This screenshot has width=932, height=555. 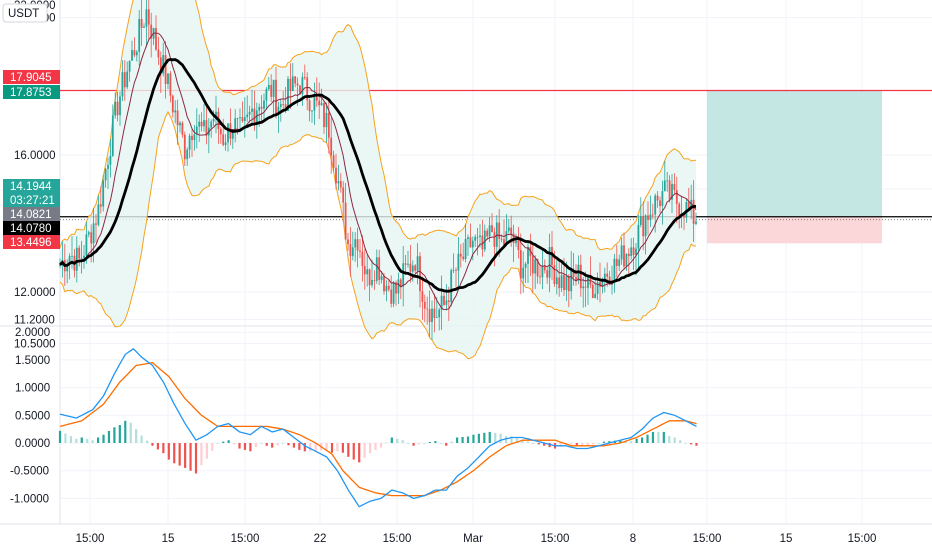 I want to click on price-badge: 13.4496, so click(x=31, y=242).